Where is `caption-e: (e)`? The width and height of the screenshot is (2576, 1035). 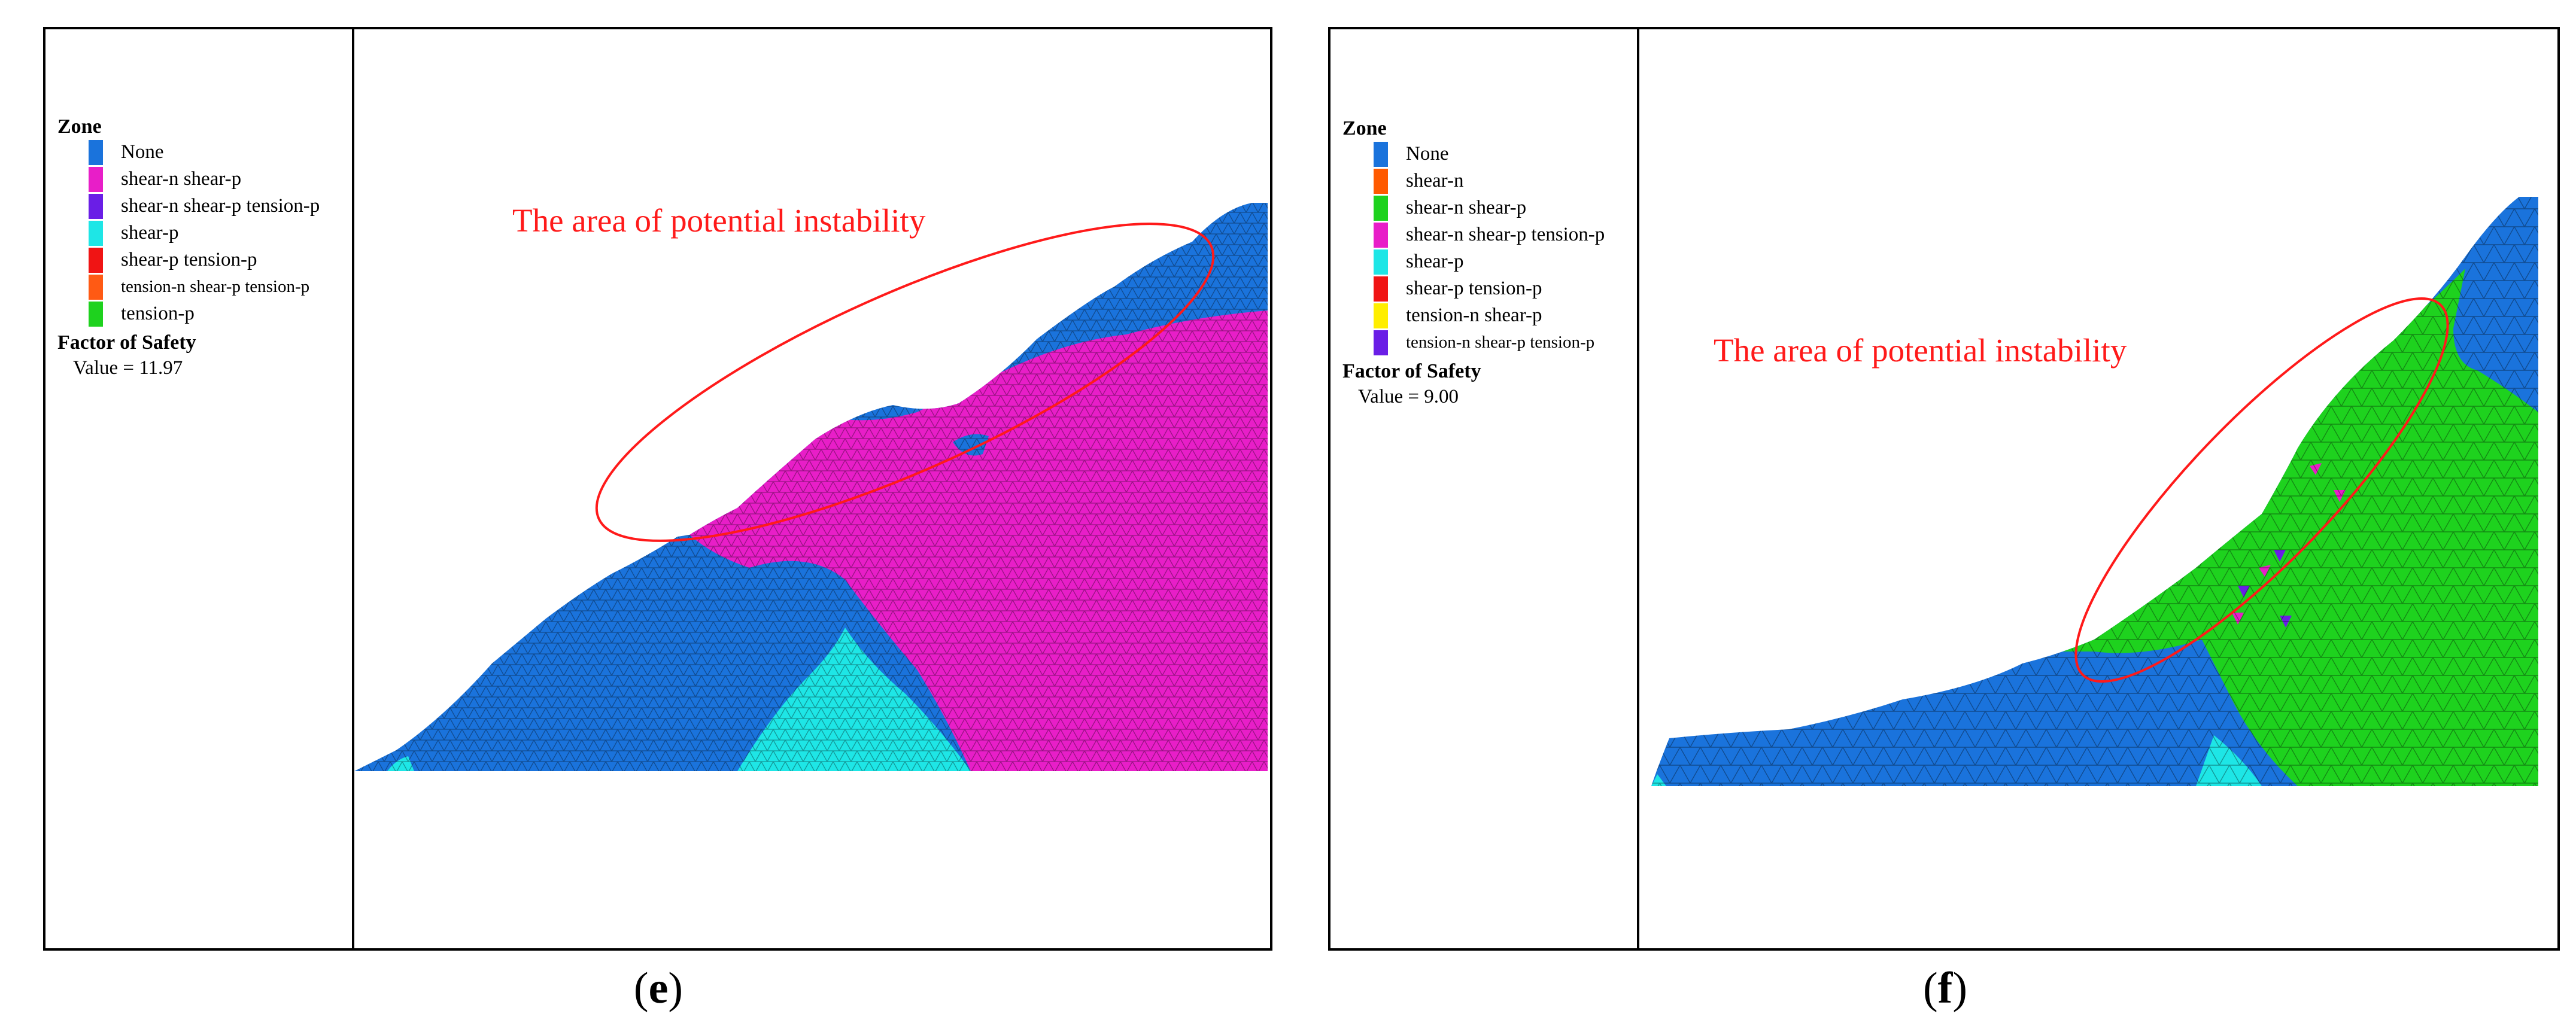
caption-e: (e) is located at coordinates (658, 989).